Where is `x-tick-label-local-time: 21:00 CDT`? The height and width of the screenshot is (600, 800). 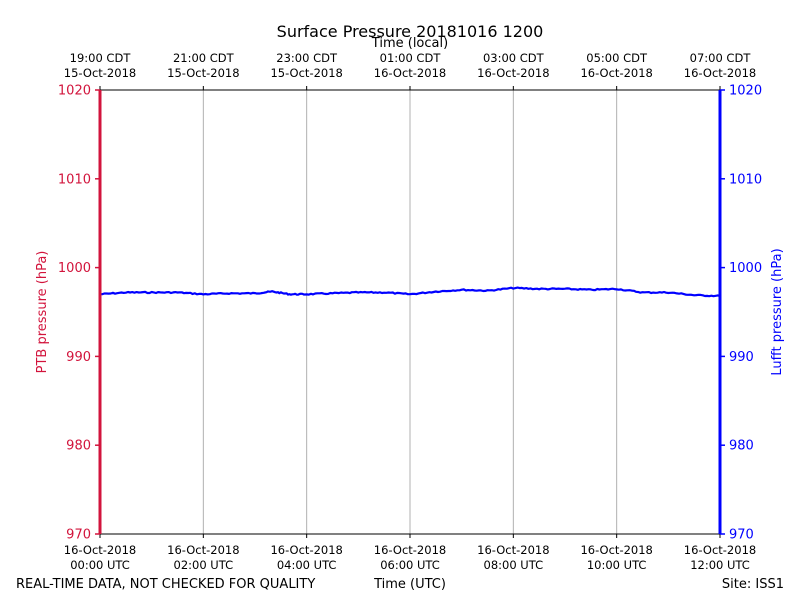
x-tick-label-local-time: 21:00 CDT is located at coordinates (204, 58).